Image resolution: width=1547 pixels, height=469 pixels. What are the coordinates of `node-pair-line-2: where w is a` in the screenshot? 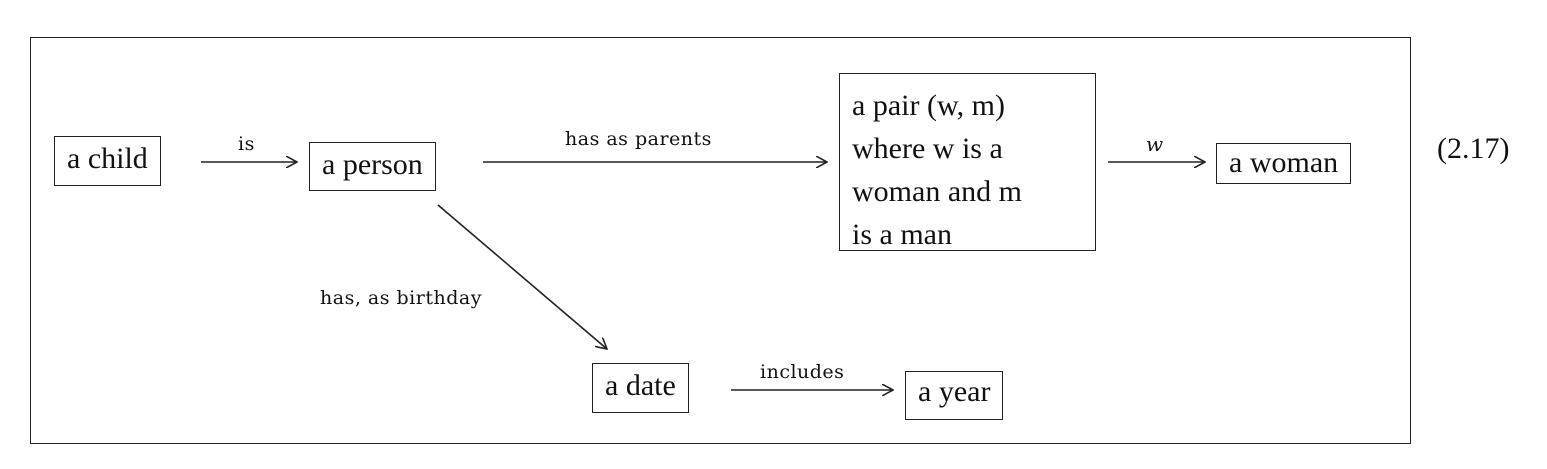 It's located at (927, 148).